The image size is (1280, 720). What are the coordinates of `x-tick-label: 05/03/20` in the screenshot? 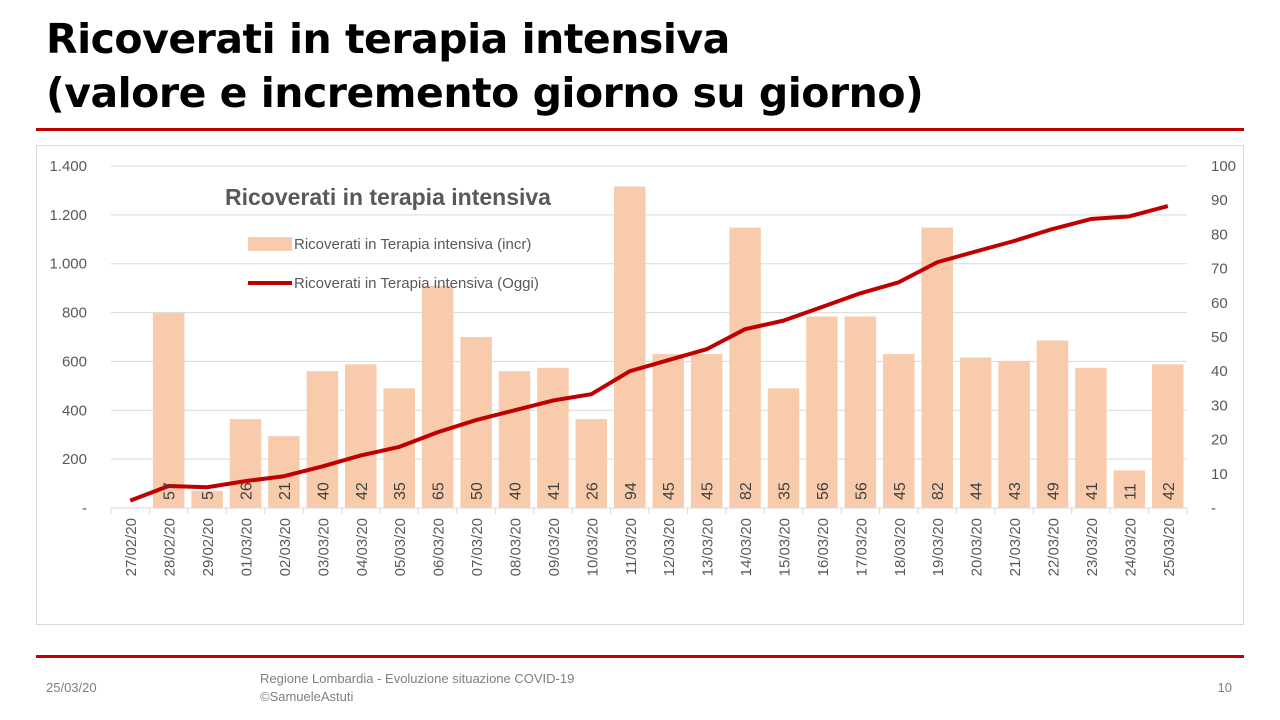 It's located at (400, 547).